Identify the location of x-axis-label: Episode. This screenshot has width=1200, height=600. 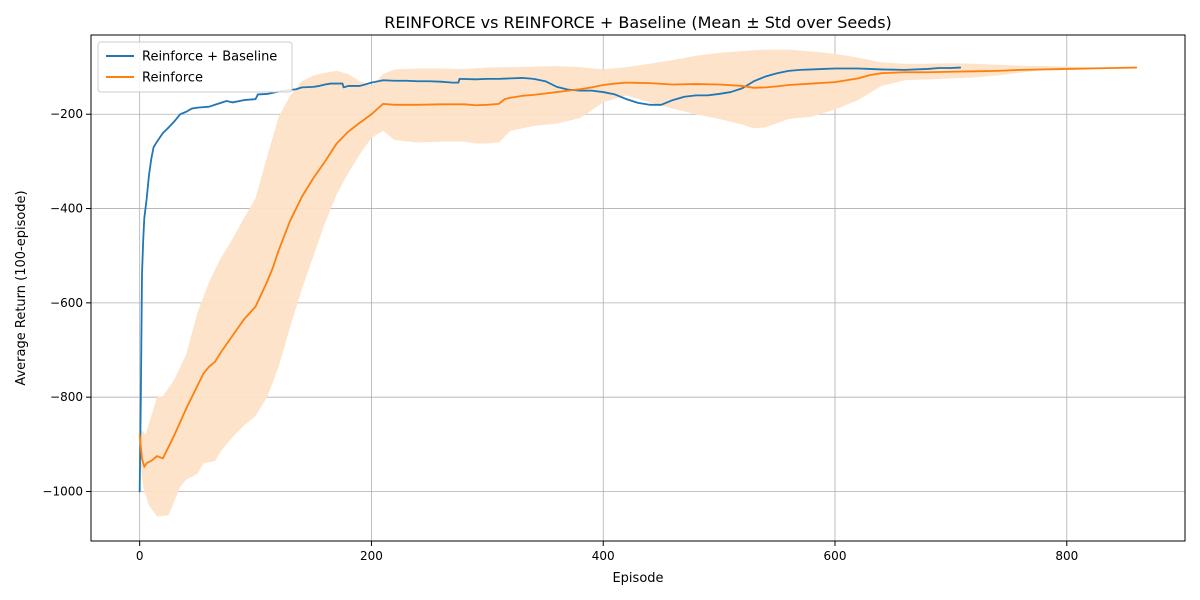
(637, 578).